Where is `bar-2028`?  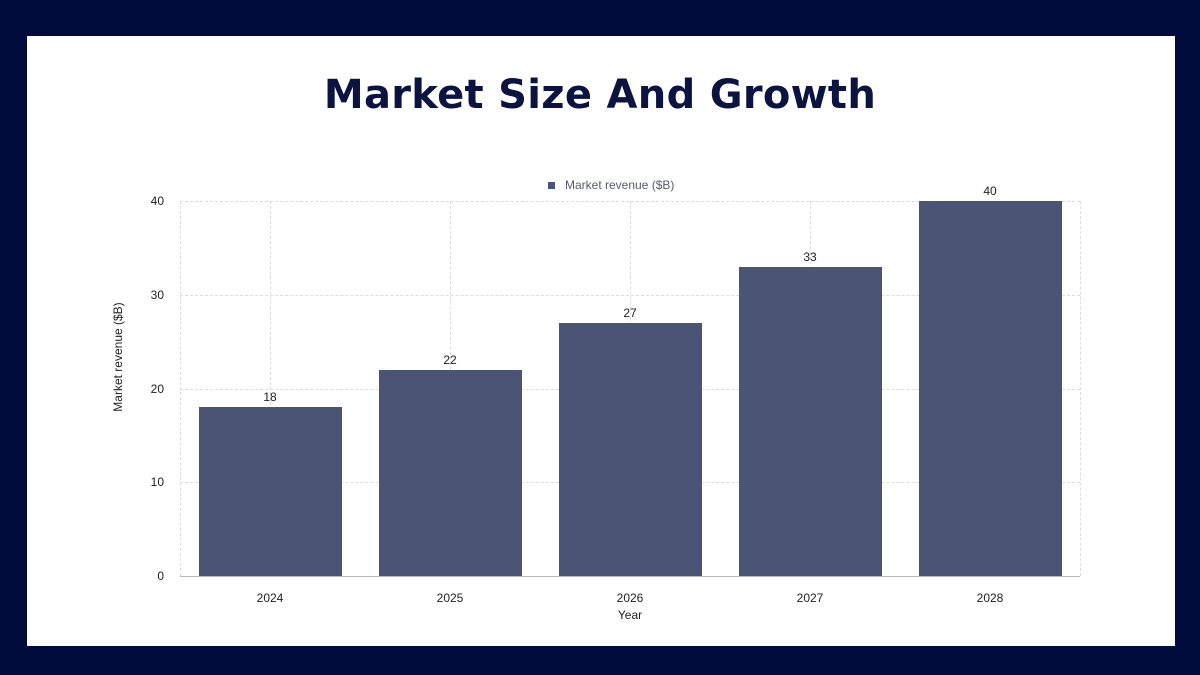 bar-2028 is located at coordinates (990, 388).